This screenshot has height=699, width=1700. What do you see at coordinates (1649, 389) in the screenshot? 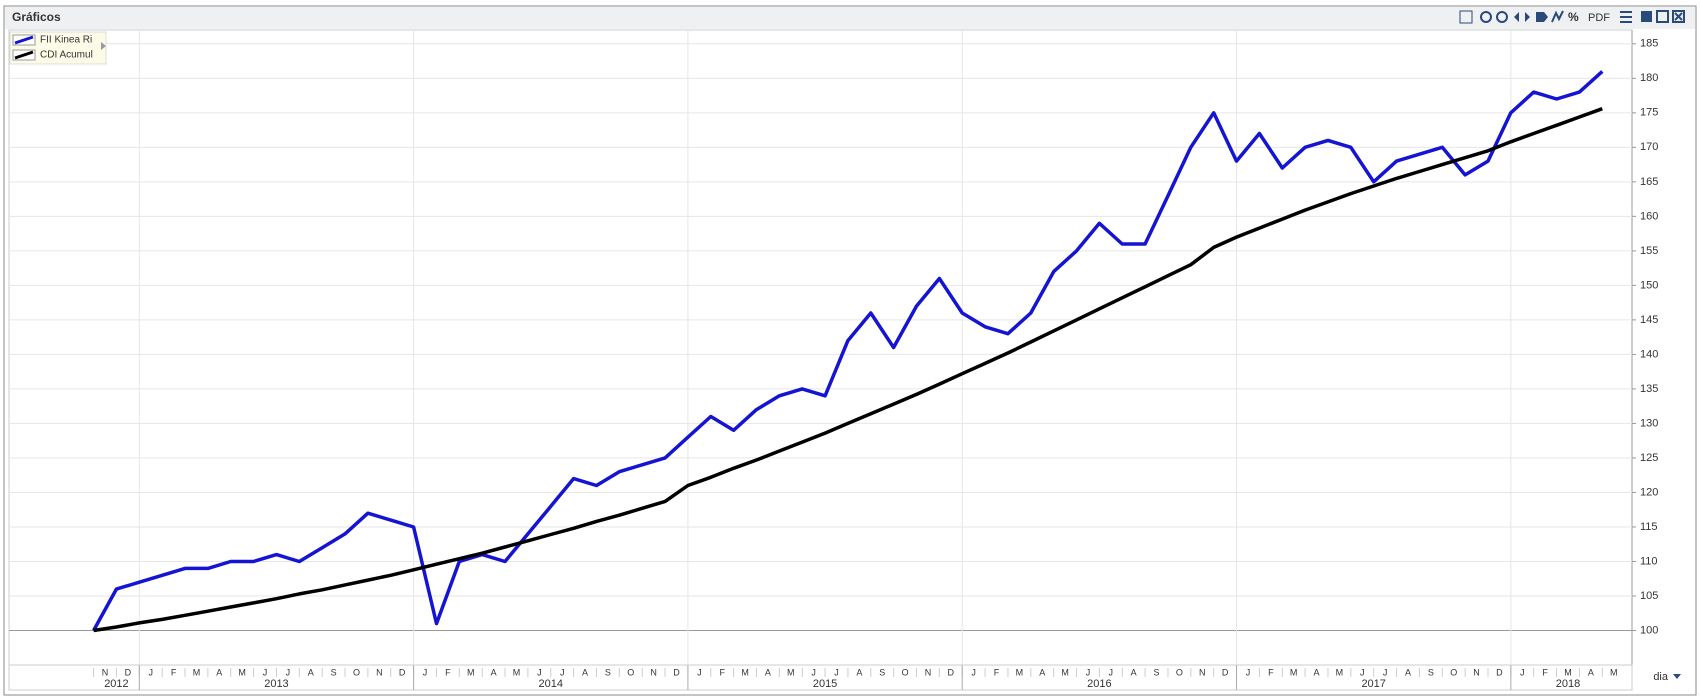
I see `y-tick-label: 135` at bounding box center [1649, 389].